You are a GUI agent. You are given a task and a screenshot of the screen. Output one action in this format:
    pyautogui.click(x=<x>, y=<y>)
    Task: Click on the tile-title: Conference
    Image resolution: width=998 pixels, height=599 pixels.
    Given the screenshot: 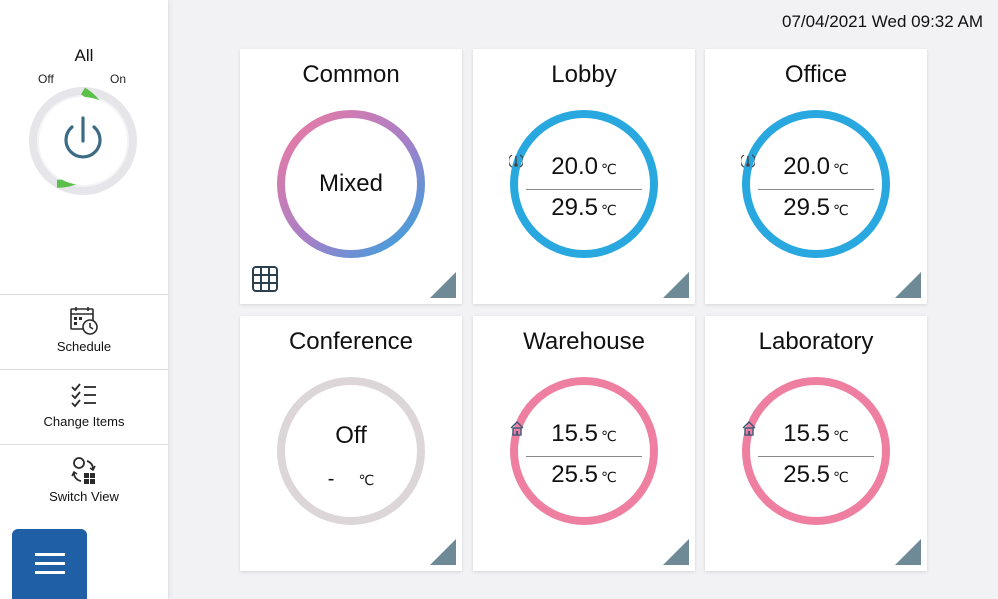 What is the action you would take?
    pyautogui.click(x=351, y=341)
    